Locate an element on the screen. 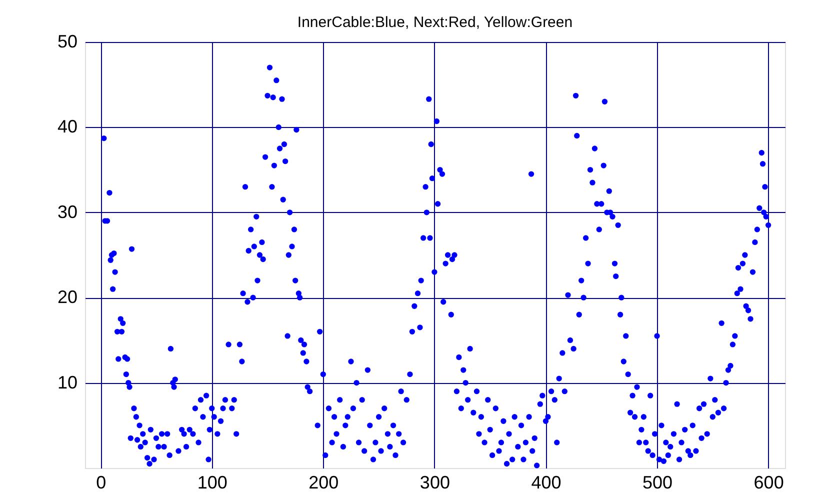 Image resolution: width=821 pixels, height=504 pixels. x-tick-label: 0 is located at coordinates (101, 482).